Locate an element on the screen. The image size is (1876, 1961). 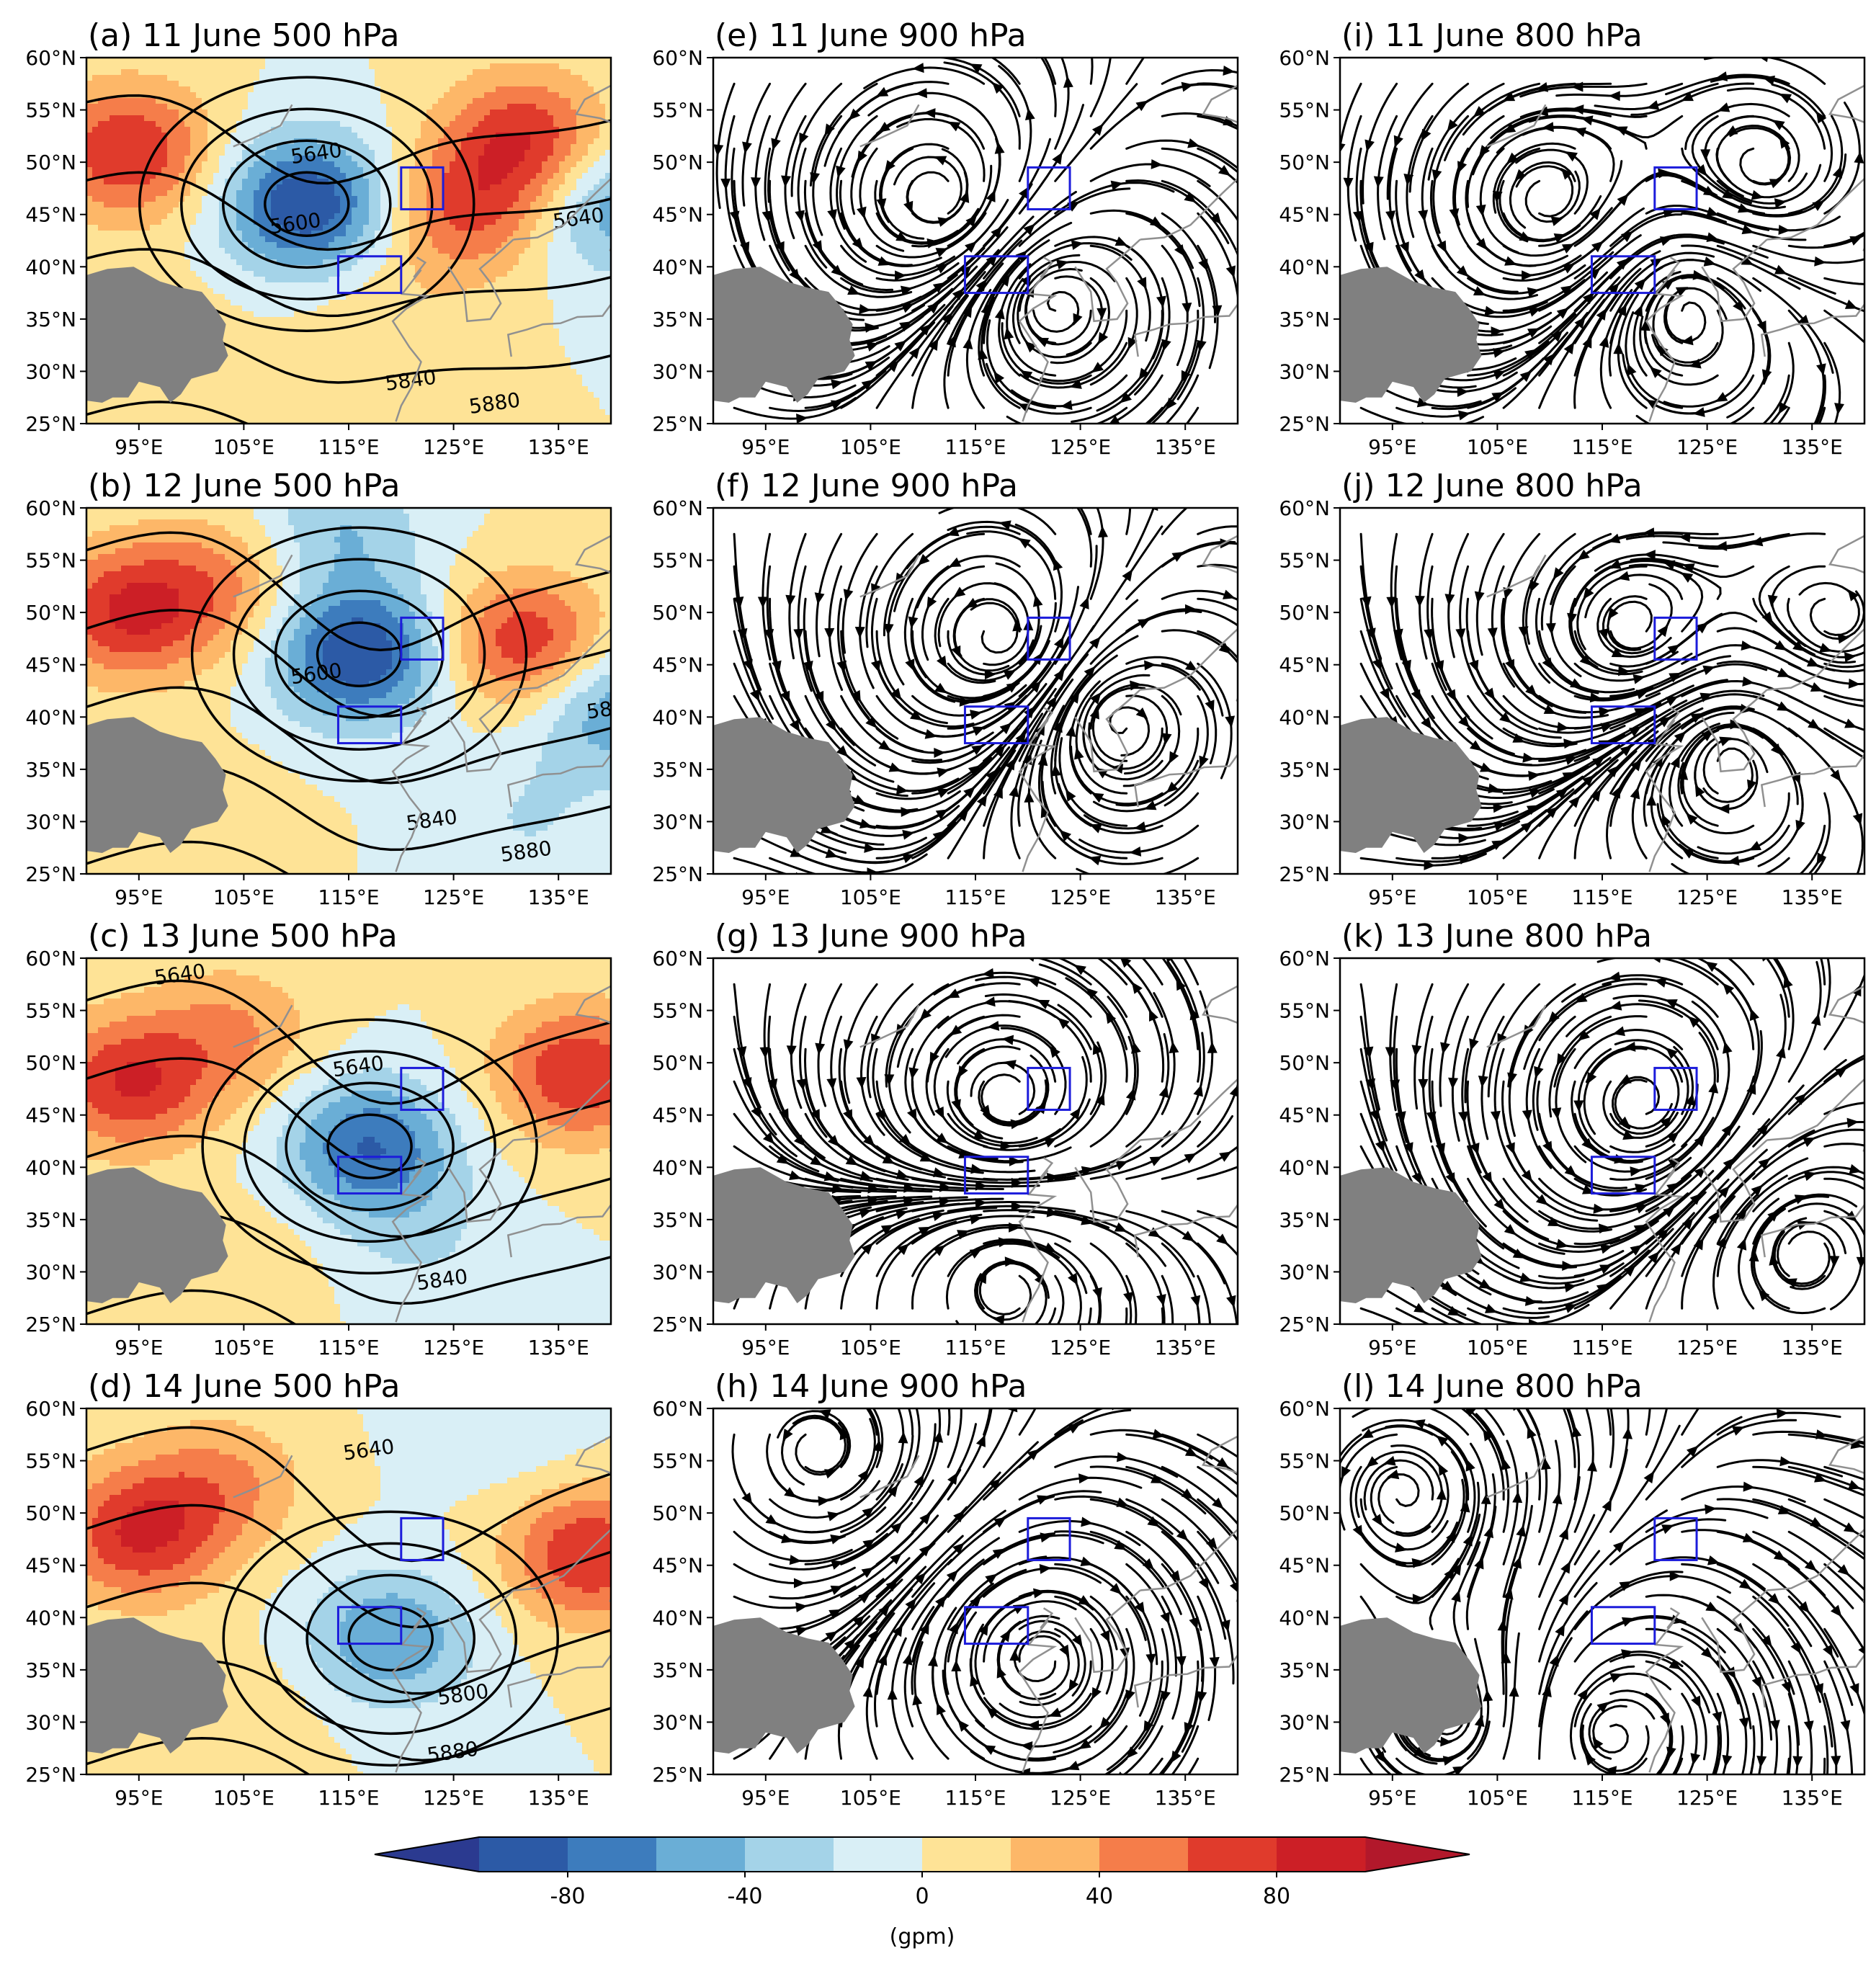
colorbar-tick-label: 0 is located at coordinates (922, 1896).